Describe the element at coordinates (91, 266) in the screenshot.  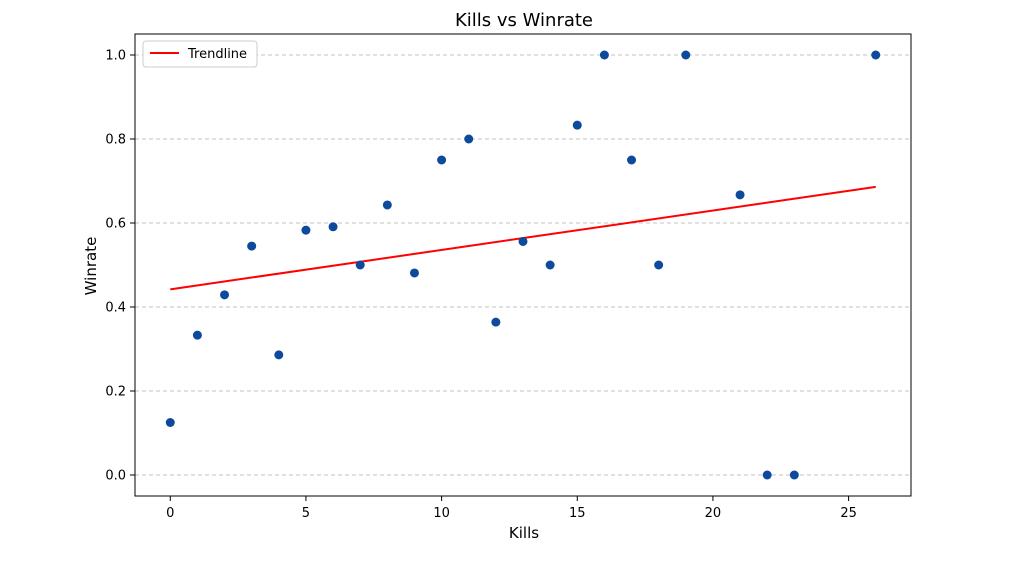
I see `y-axis-label: Winrate` at that location.